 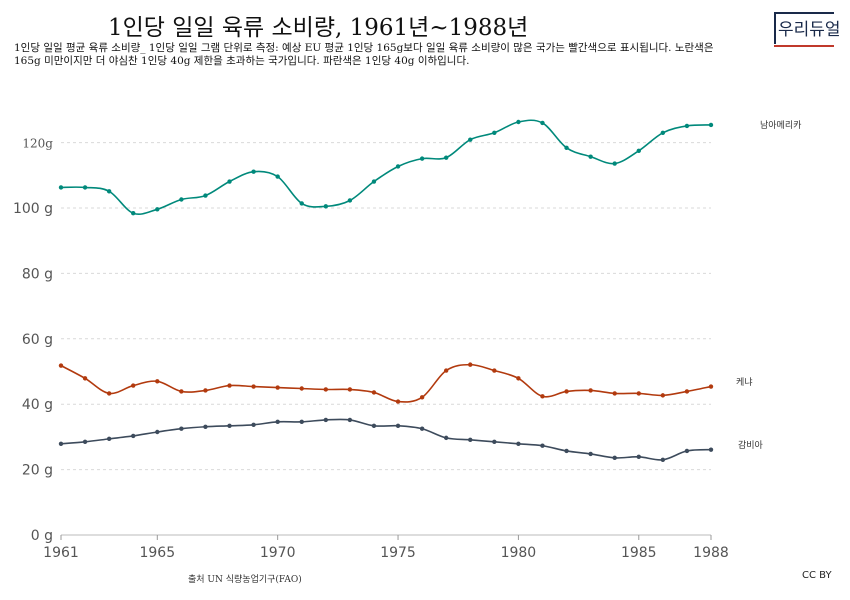 I want to click on x-tick-label: 1961, so click(x=61, y=553).